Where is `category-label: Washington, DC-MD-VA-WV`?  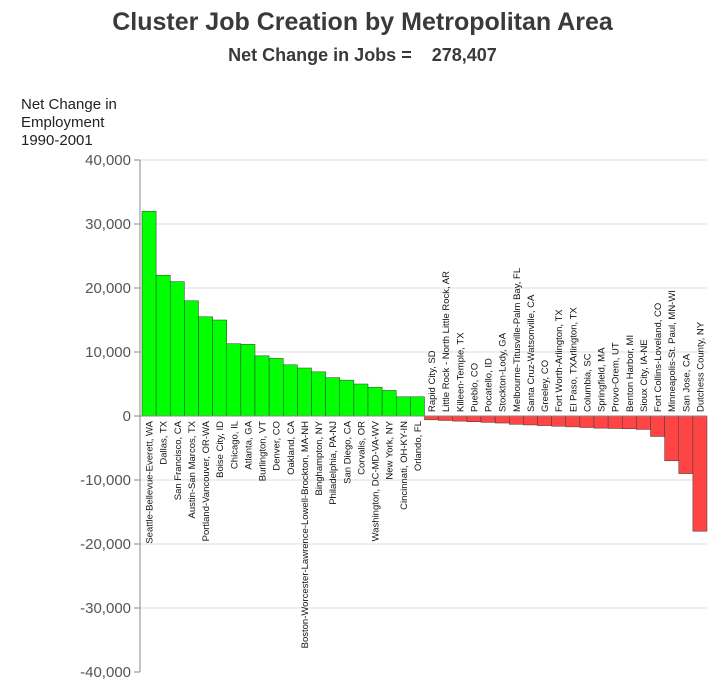
category-label: Washington, DC-MD-VA-WV is located at coordinates (376, 480).